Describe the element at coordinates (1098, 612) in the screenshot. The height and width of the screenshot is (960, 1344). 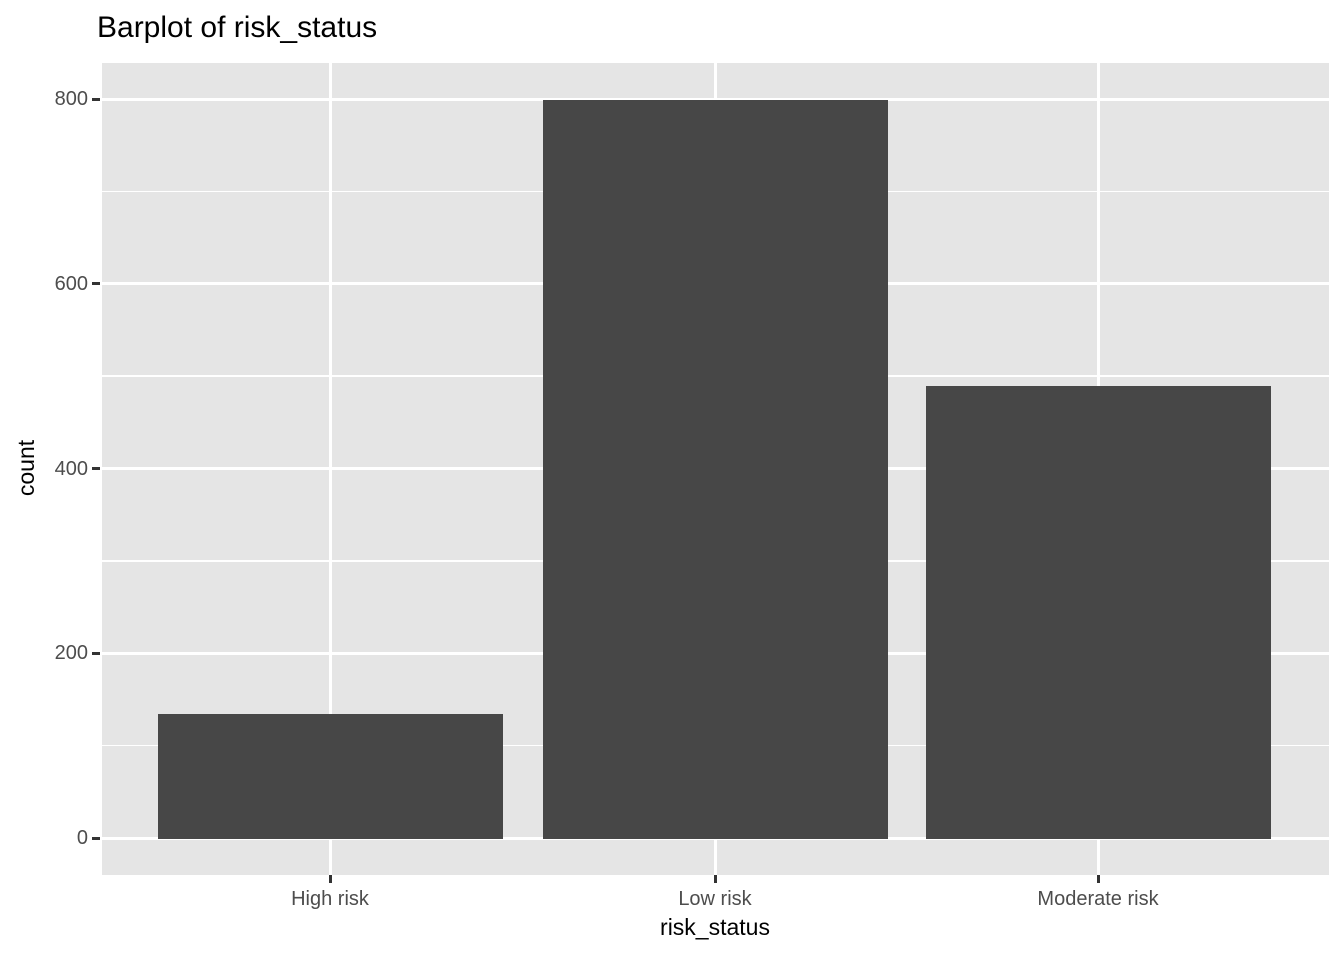
I see `bar-moderate-risk` at that location.